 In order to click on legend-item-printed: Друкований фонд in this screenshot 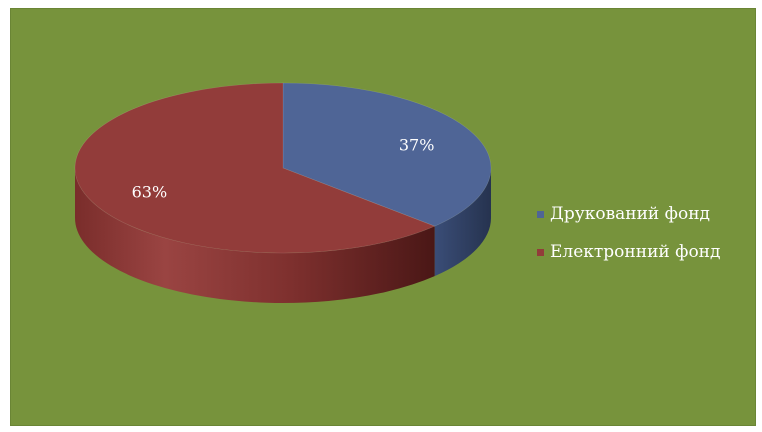, I will do `click(628, 214)`.